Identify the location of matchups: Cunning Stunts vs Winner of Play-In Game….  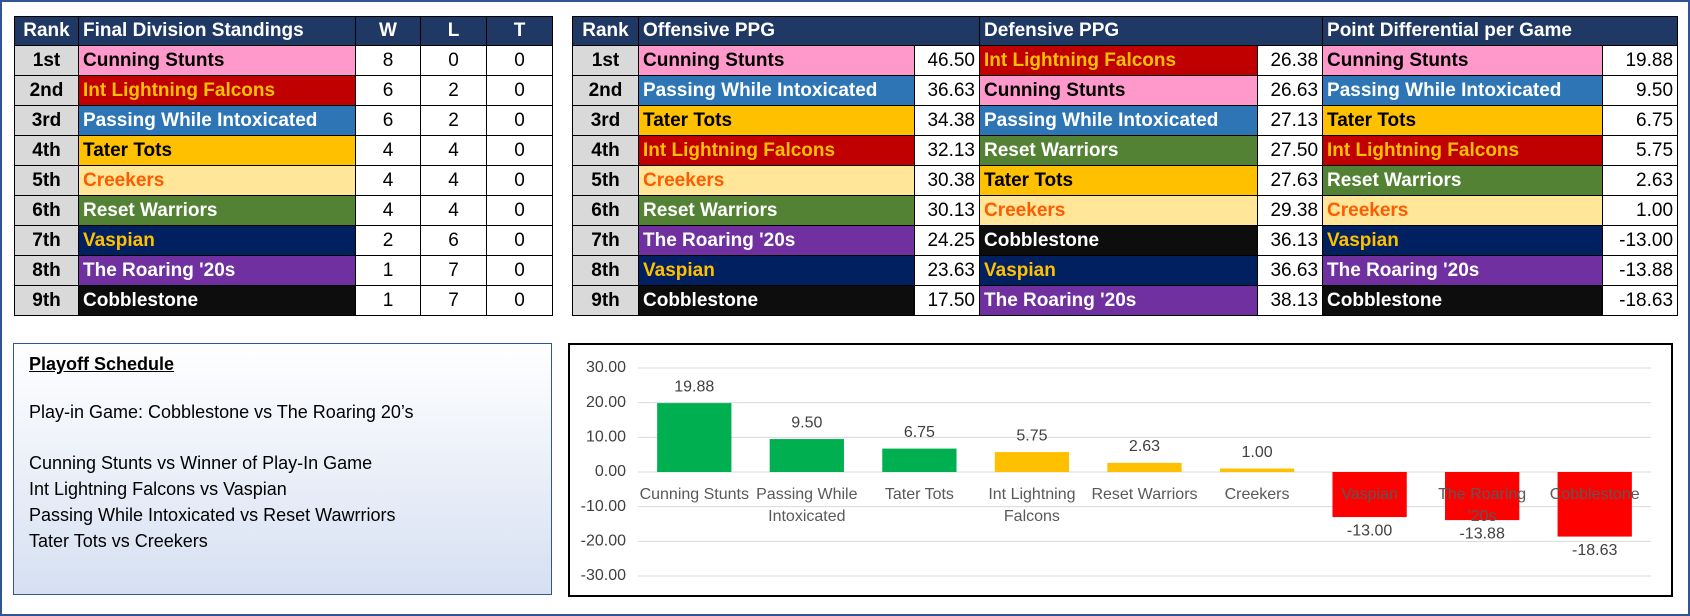
(282, 502).